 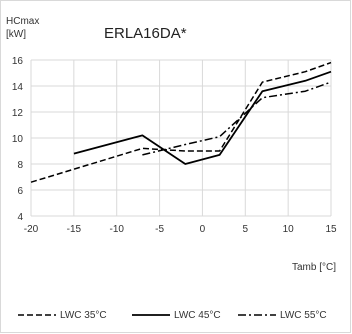 I want to click on legend: LWC 35°C LWC 45°C LWC 55°C, so click(x=172, y=315).